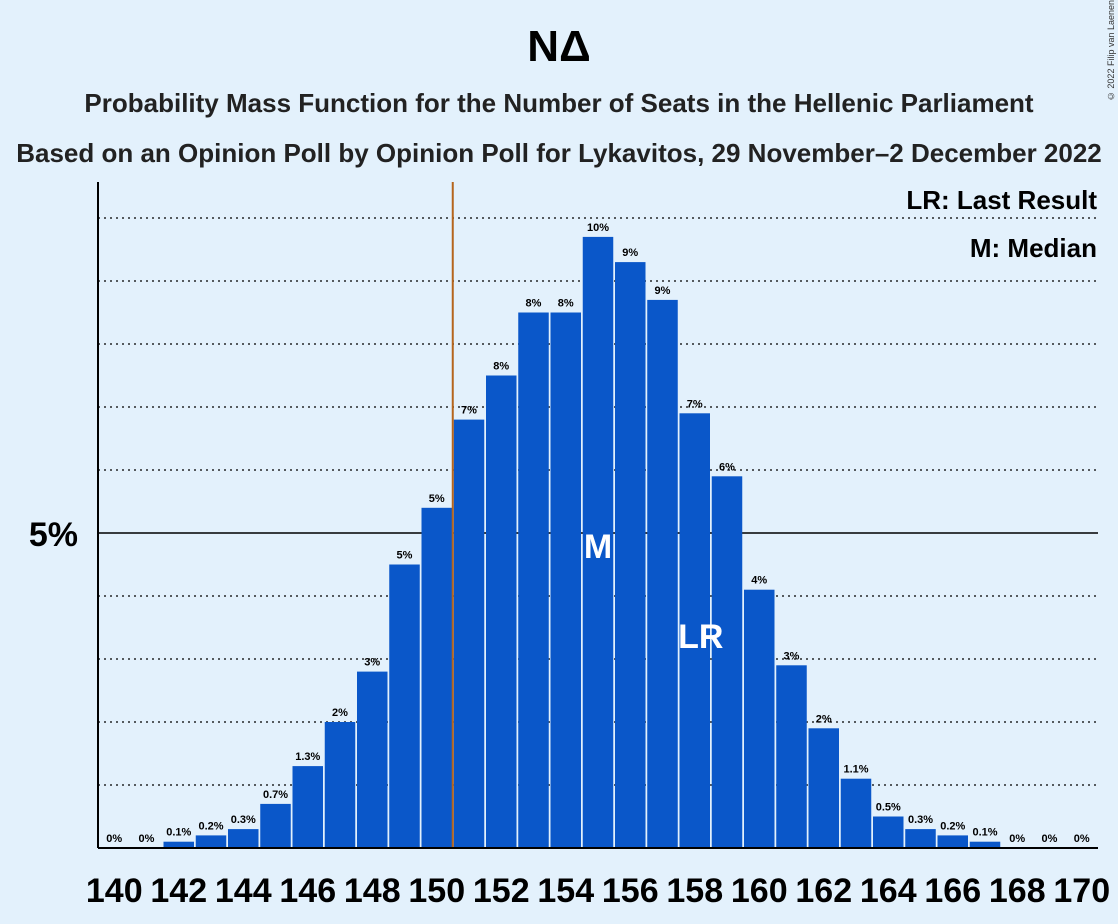 The height and width of the screenshot is (924, 1118). I want to click on x-tick-label: 170, so click(1081, 891).